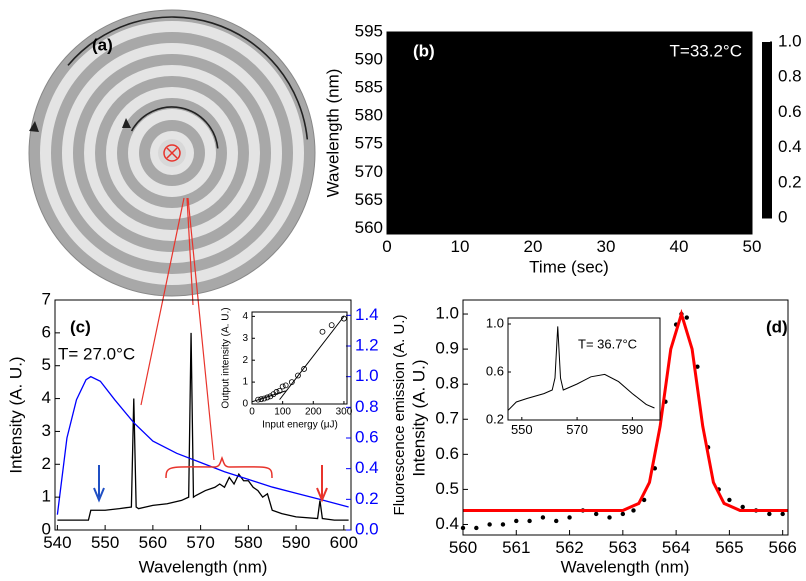 The image size is (806, 581). I want to click on x-tick-label: 0, so click(252, 412).